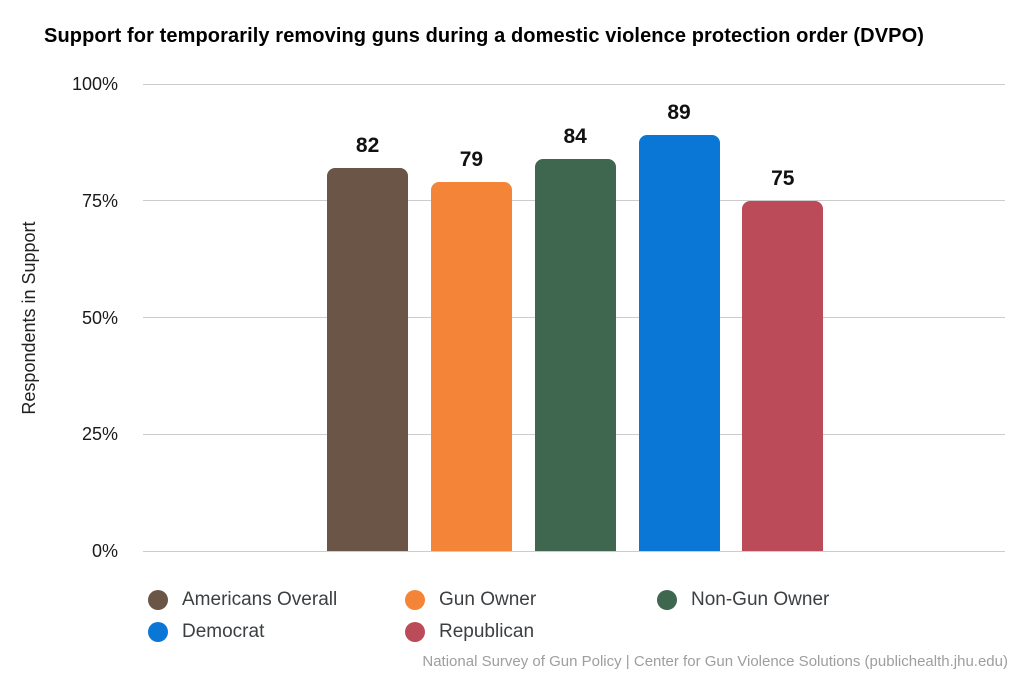 This screenshot has width=1024, height=683. Describe the element at coordinates (99, 434) in the screenshot. I see `y-tick-label: 25%` at that location.